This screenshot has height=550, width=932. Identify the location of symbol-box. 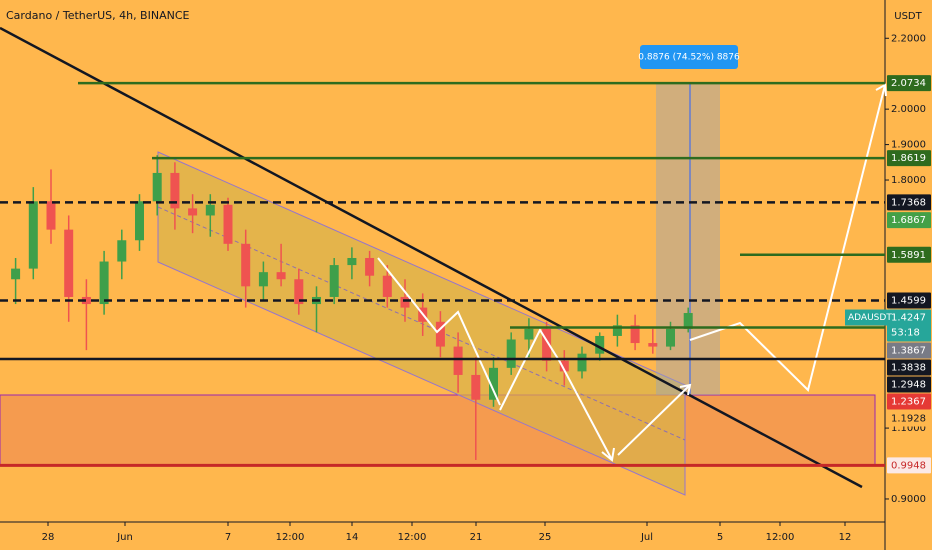
(866, 317).